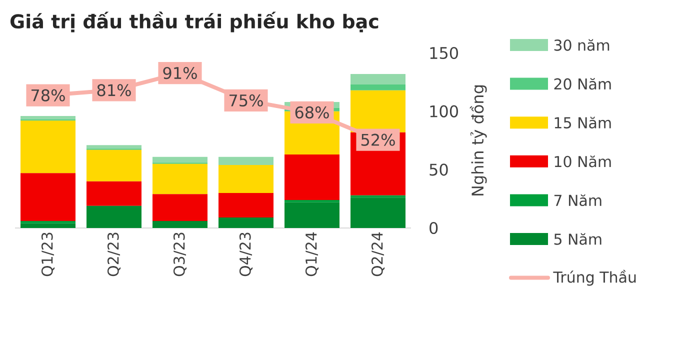 The width and height of the screenshot is (675, 343). Describe the element at coordinates (582, 84) in the screenshot. I see `legend-label: 20 Năm` at that location.